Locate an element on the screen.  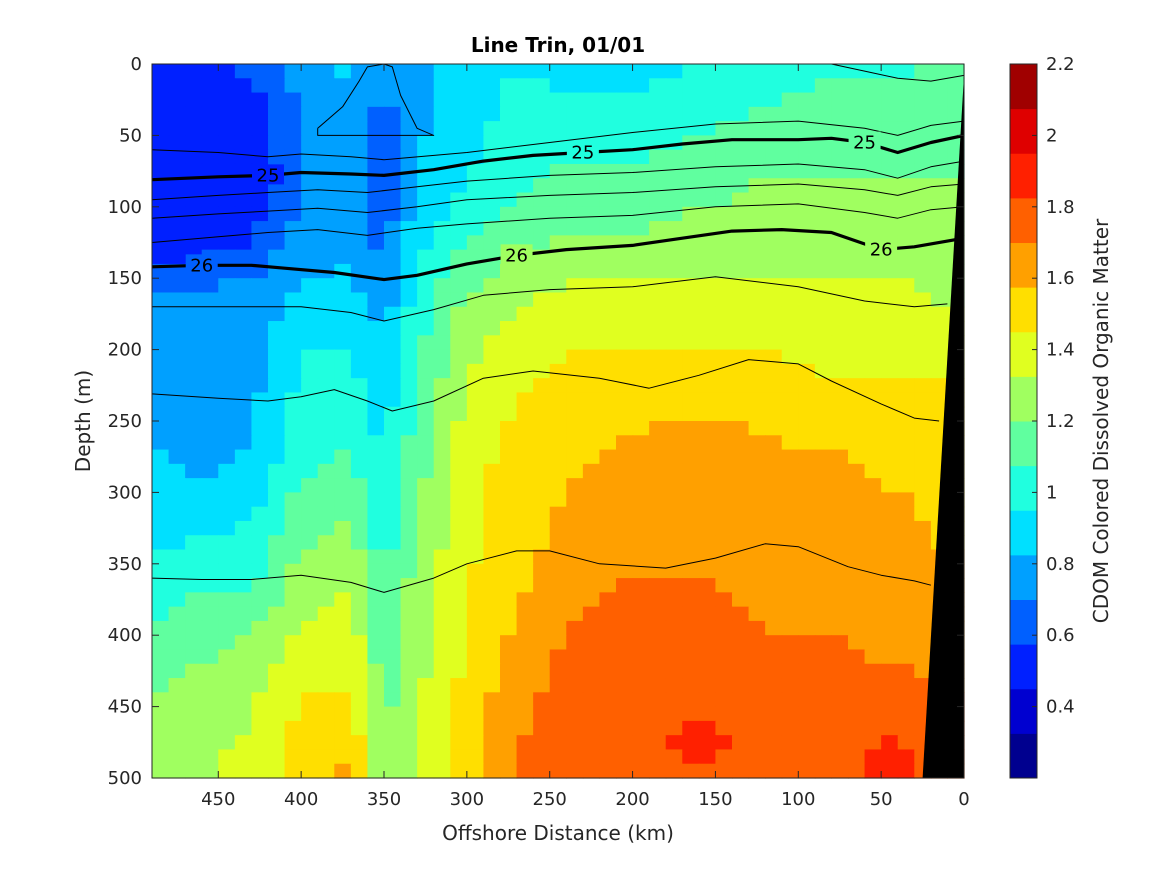
isopycnal-label: 25 is located at coordinates (582, 153).